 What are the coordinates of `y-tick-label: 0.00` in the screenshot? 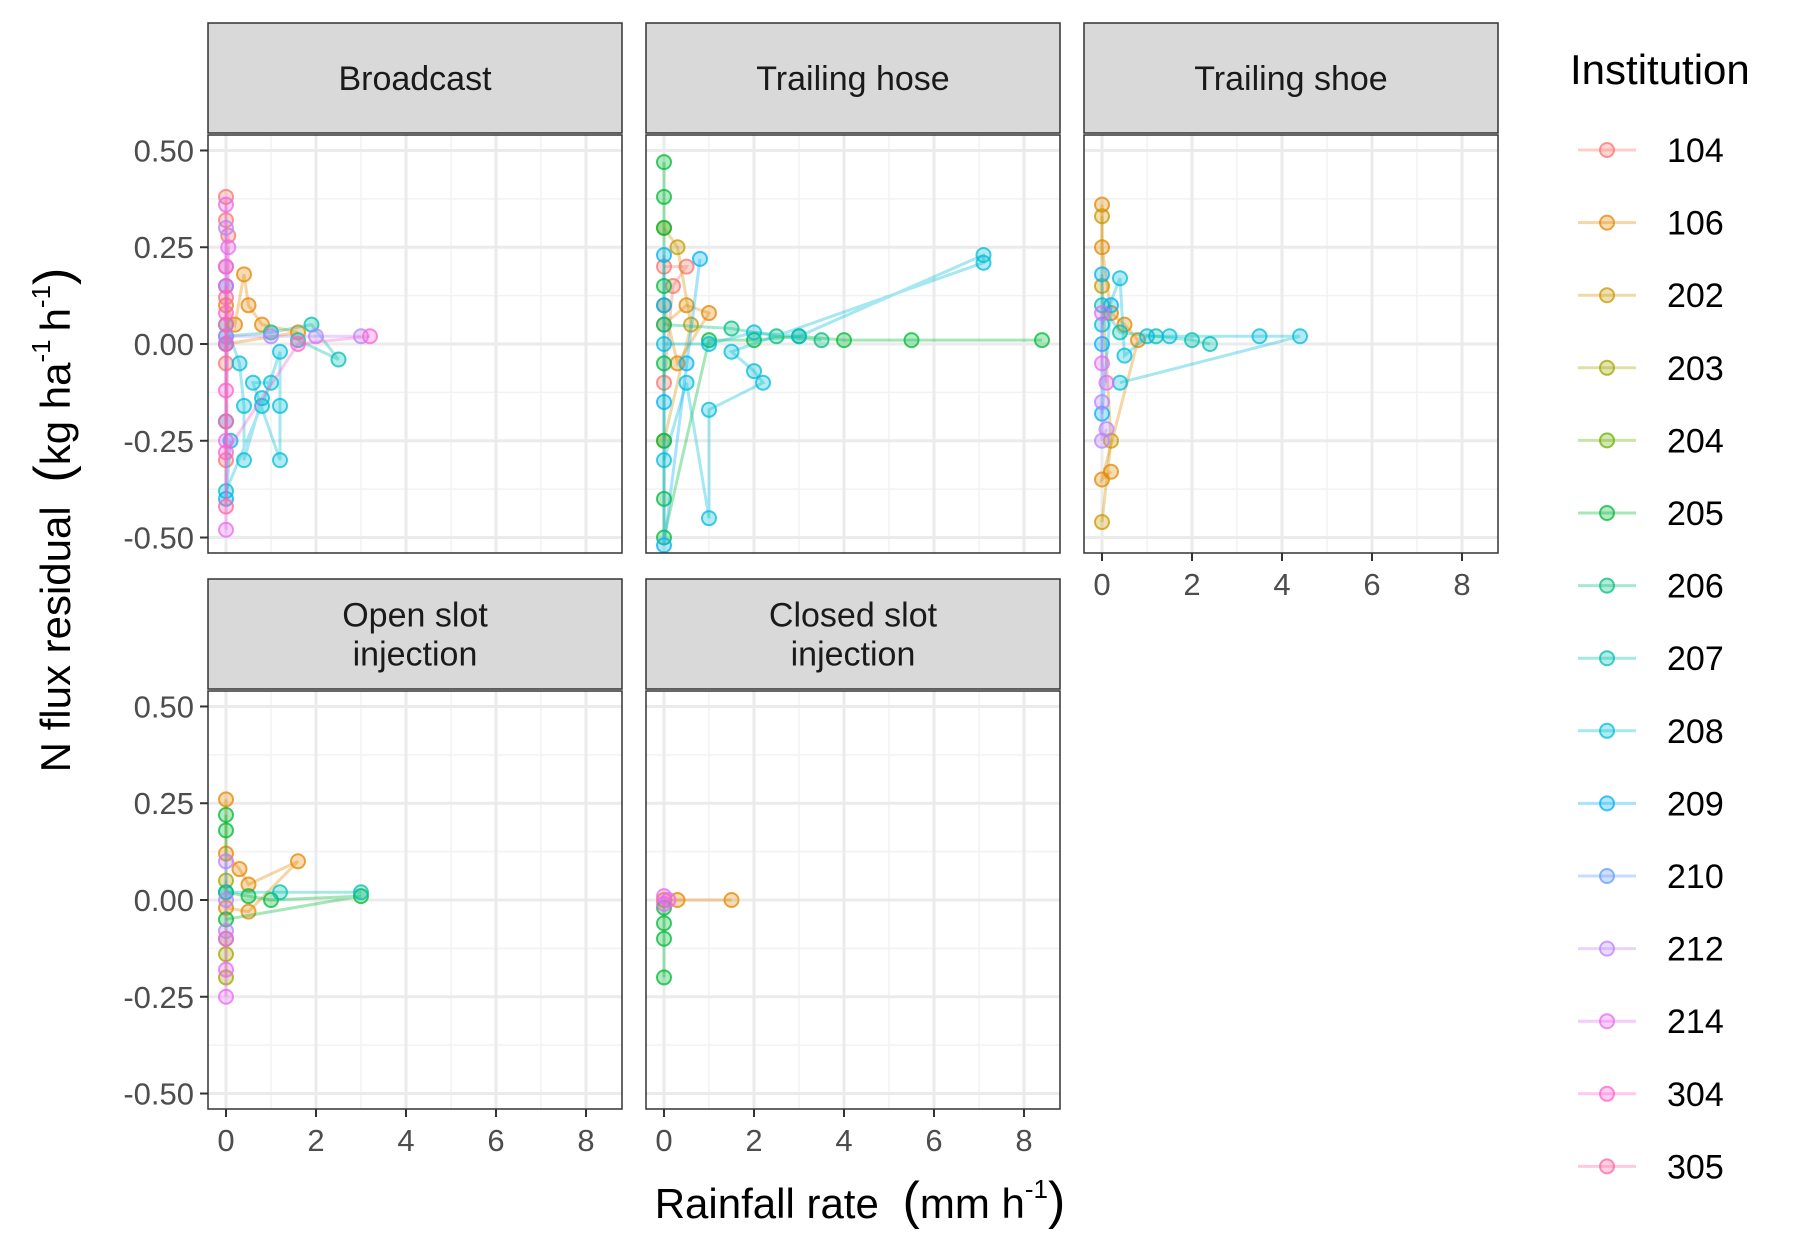 It's located at (164, 900).